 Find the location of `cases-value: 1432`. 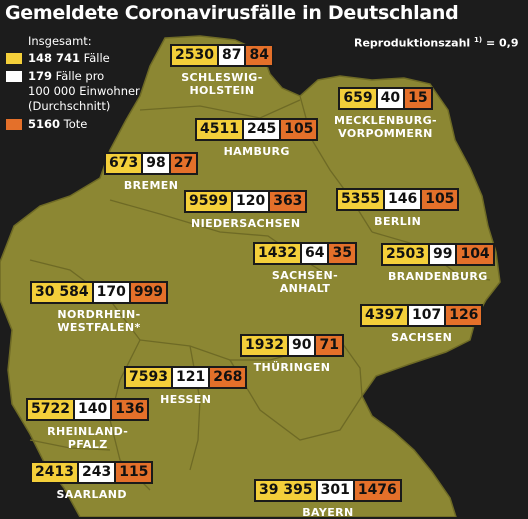

cases-value: 1432 is located at coordinates (277, 253).